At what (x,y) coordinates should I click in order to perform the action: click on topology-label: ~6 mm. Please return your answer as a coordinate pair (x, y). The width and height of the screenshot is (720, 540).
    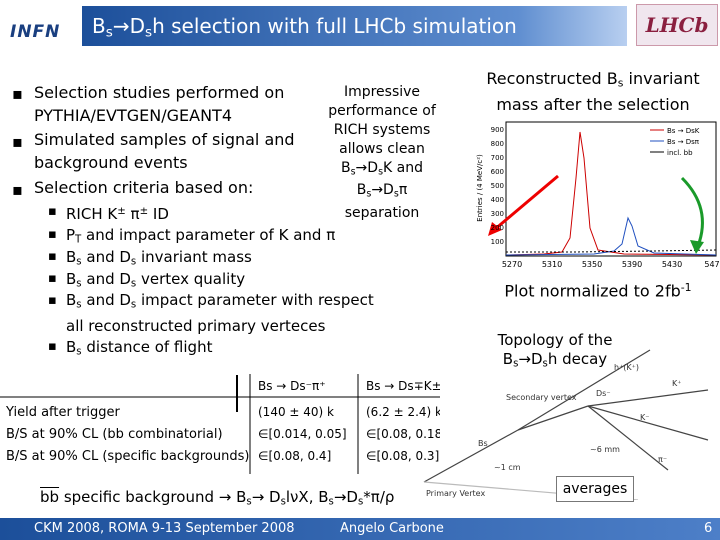
    Looking at the image, I should click on (605, 449).